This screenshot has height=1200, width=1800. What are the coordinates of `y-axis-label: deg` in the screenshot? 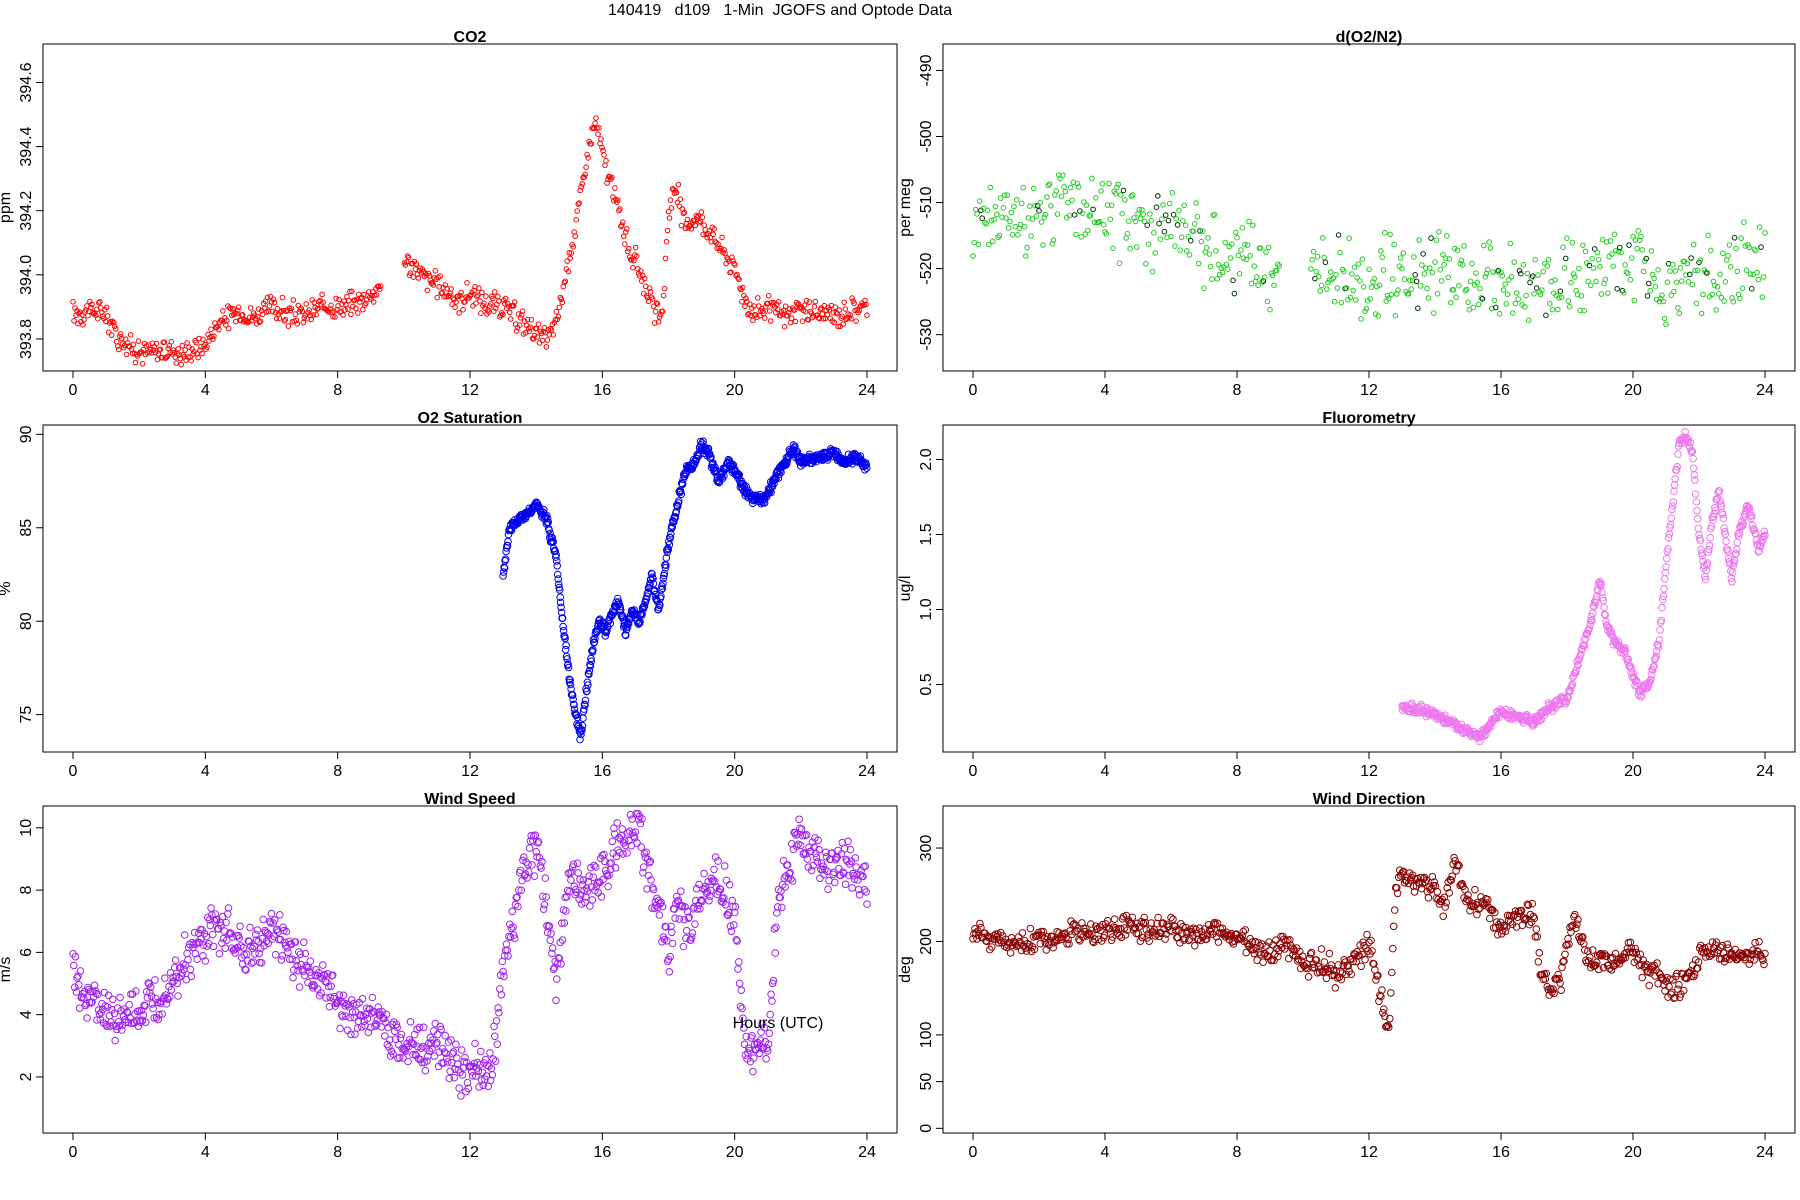 It's located at (905, 969).